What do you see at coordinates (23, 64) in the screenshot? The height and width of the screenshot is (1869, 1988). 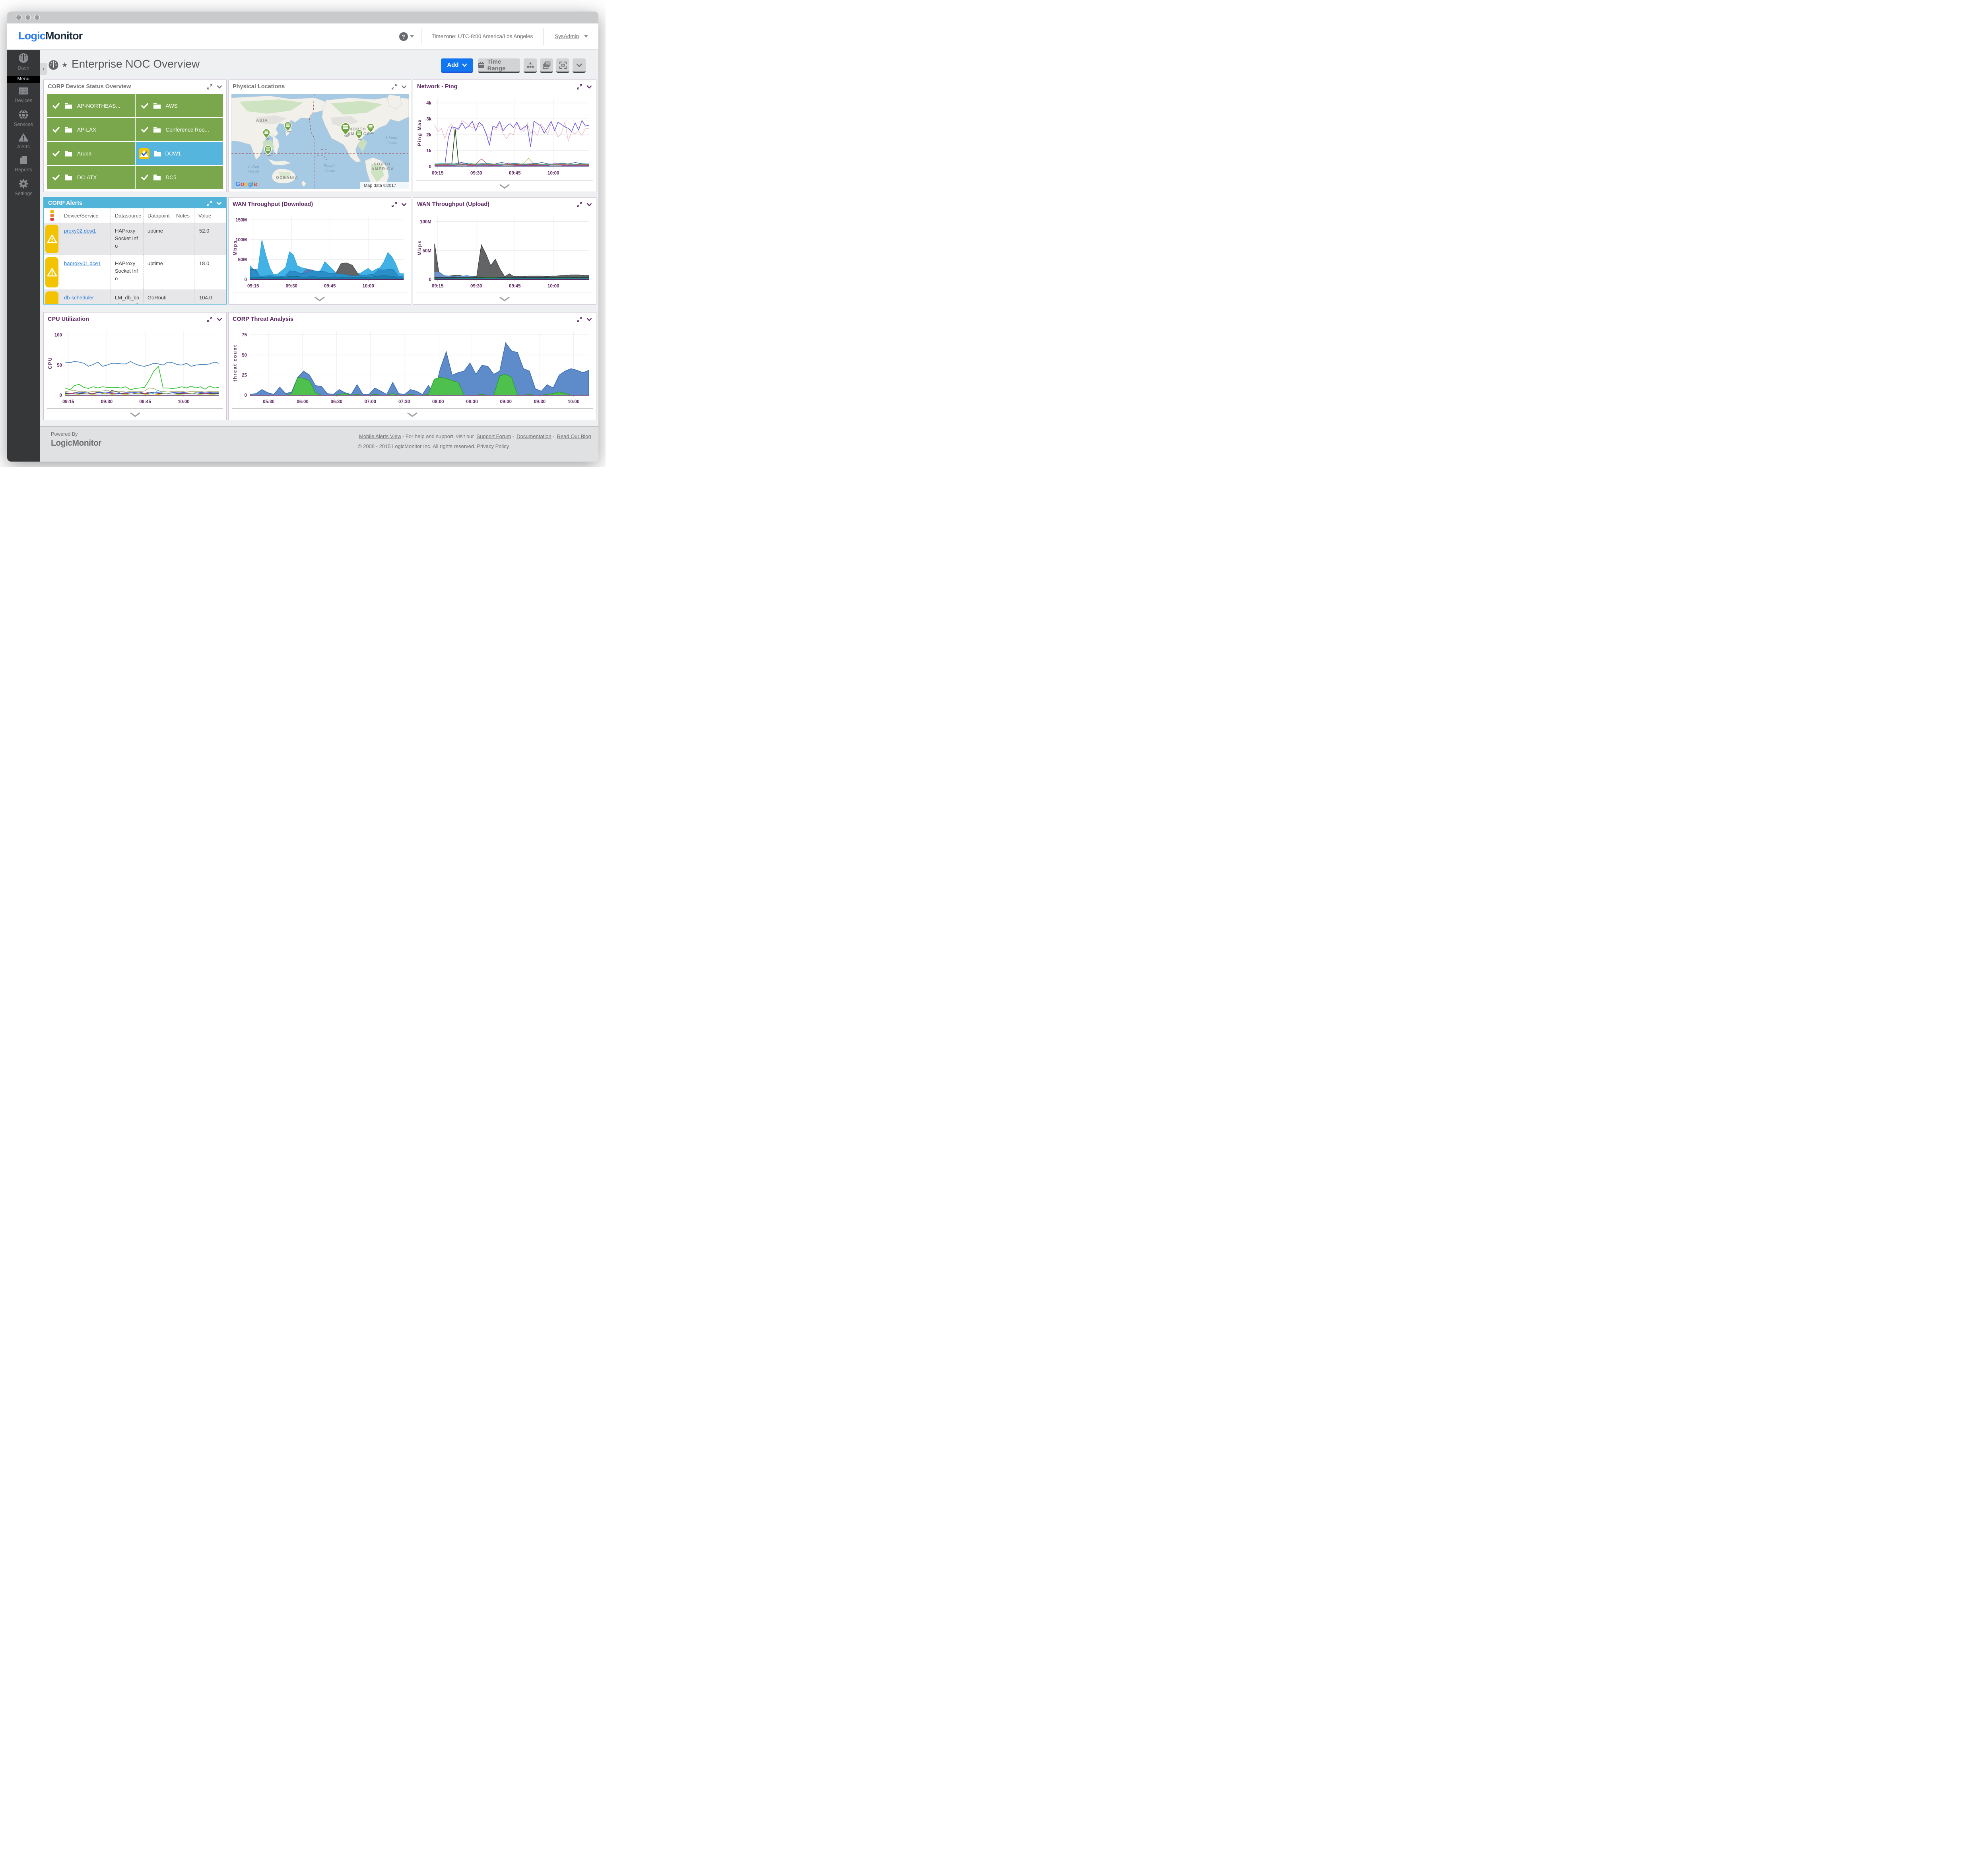 I see `sidebar-item-dash: Dash` at bounding box center [23, 64].